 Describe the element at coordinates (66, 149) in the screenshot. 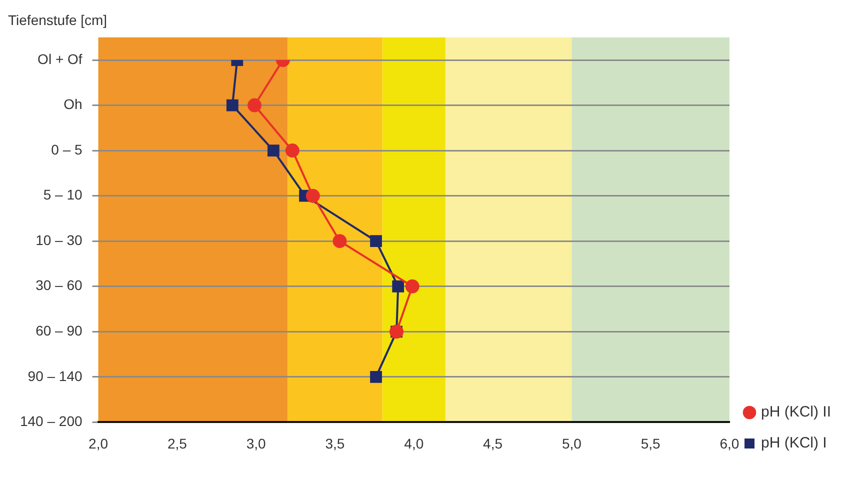

I see `y-tick-label: 0 – 5` at that location.